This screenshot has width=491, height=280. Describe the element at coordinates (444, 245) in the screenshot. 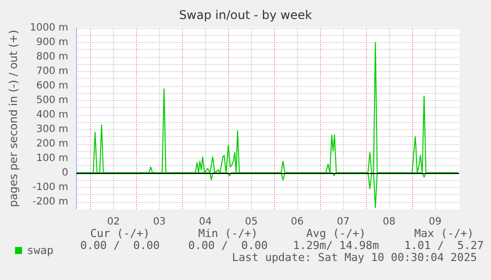

I see `text: 1.01 / 5.27` at that location.